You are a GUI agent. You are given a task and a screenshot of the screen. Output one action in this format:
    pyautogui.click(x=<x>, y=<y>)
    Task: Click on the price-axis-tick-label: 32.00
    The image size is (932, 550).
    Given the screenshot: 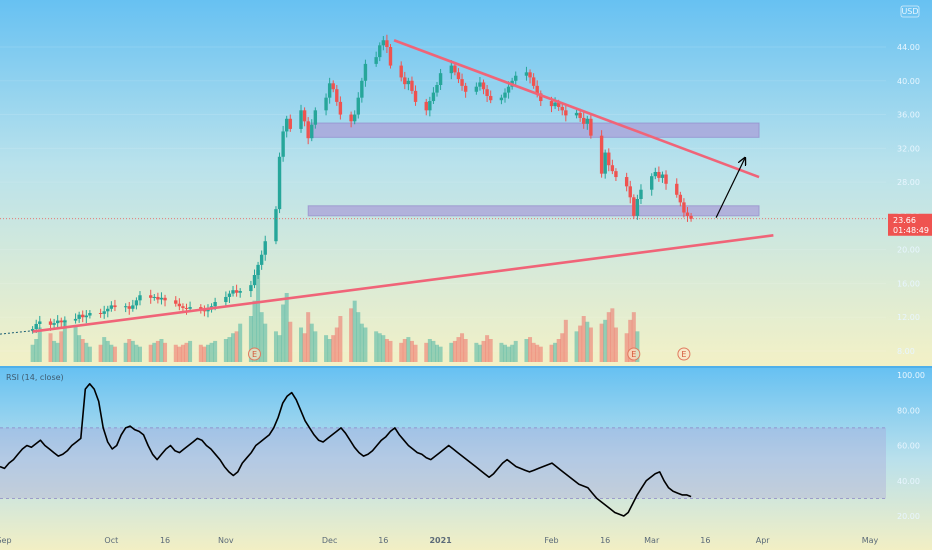 What is the action you would take?
    pyautogui.click(x=908, y=148)
    